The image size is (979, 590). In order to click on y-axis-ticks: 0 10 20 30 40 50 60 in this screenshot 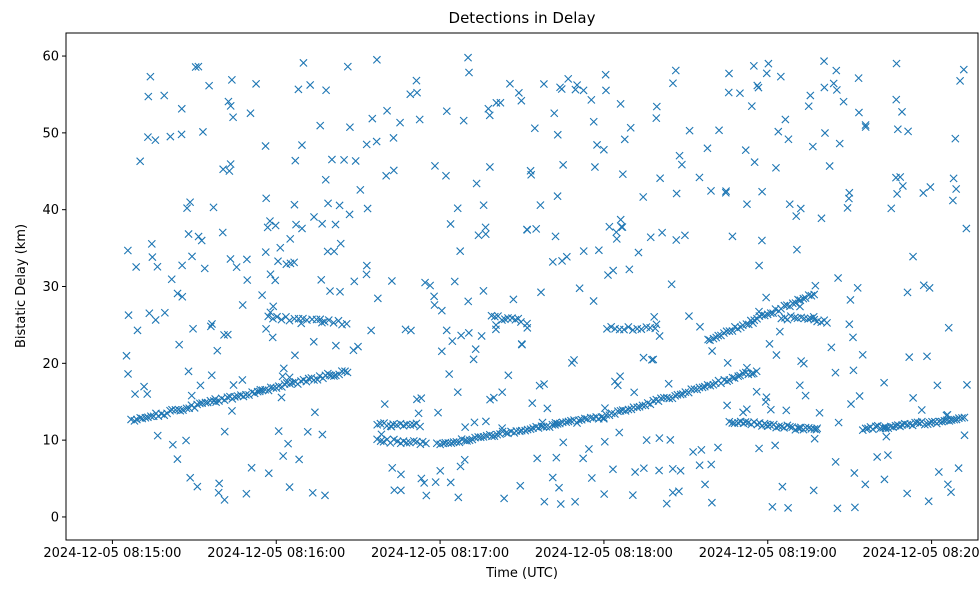, I will do `click(54, 287)`.